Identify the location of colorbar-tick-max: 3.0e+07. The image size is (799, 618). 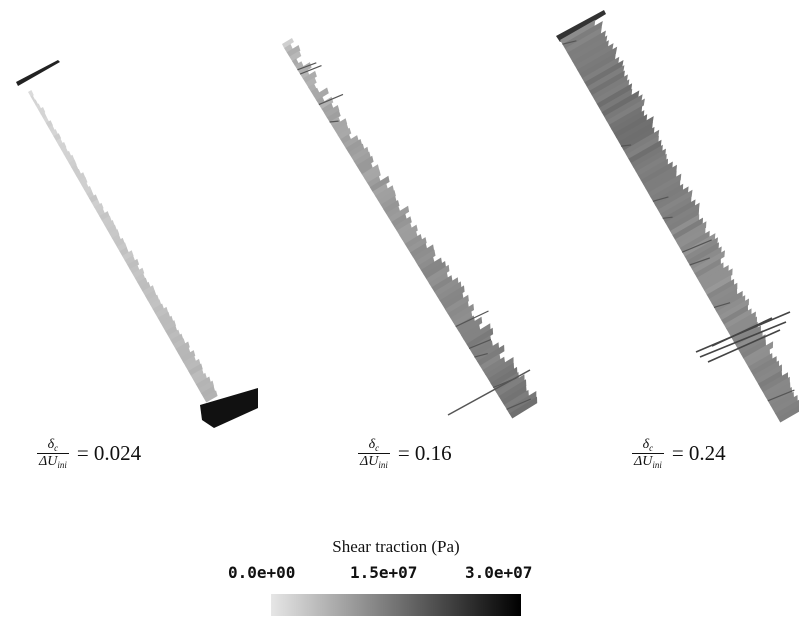
(499, 572).